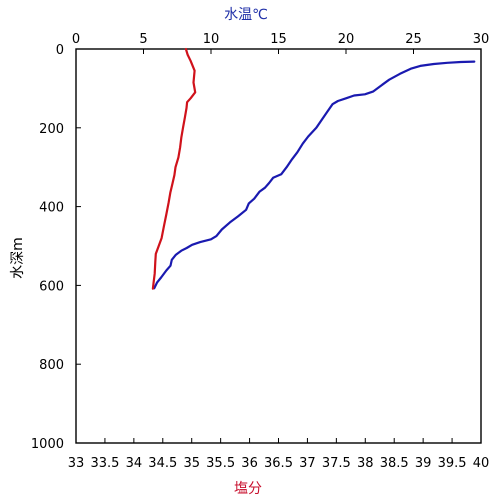  Describe the element at coordinates (134, 463) in the screenshot. I see `bottom-x-tick-label: 34` at that location.